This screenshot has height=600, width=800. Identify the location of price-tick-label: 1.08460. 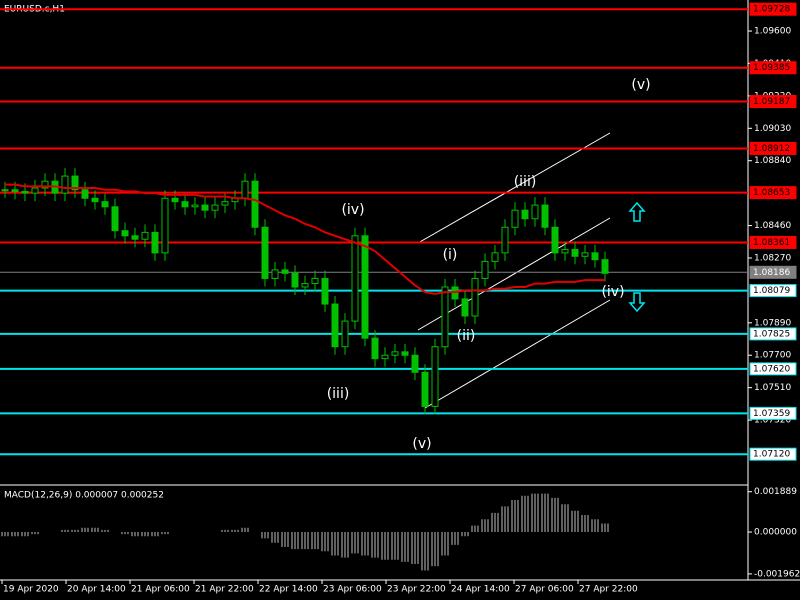
(772, 226).